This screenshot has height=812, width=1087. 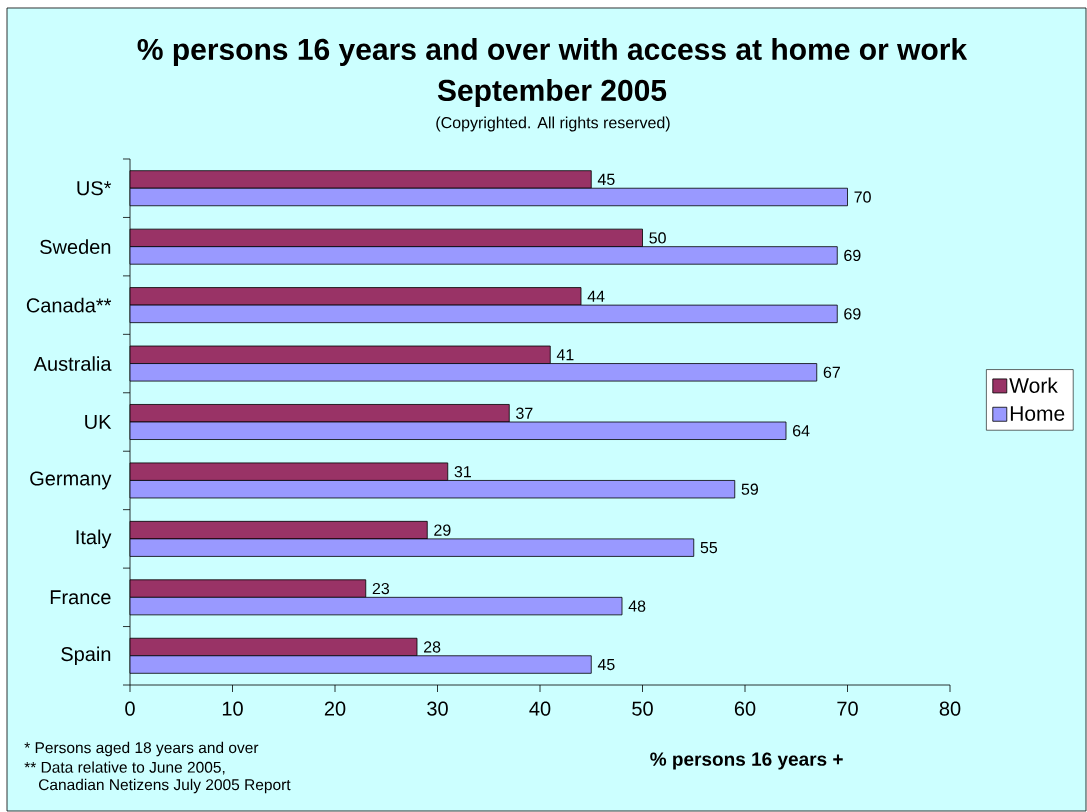 I want to click on data-label: 64, so click(x=801, y=431).